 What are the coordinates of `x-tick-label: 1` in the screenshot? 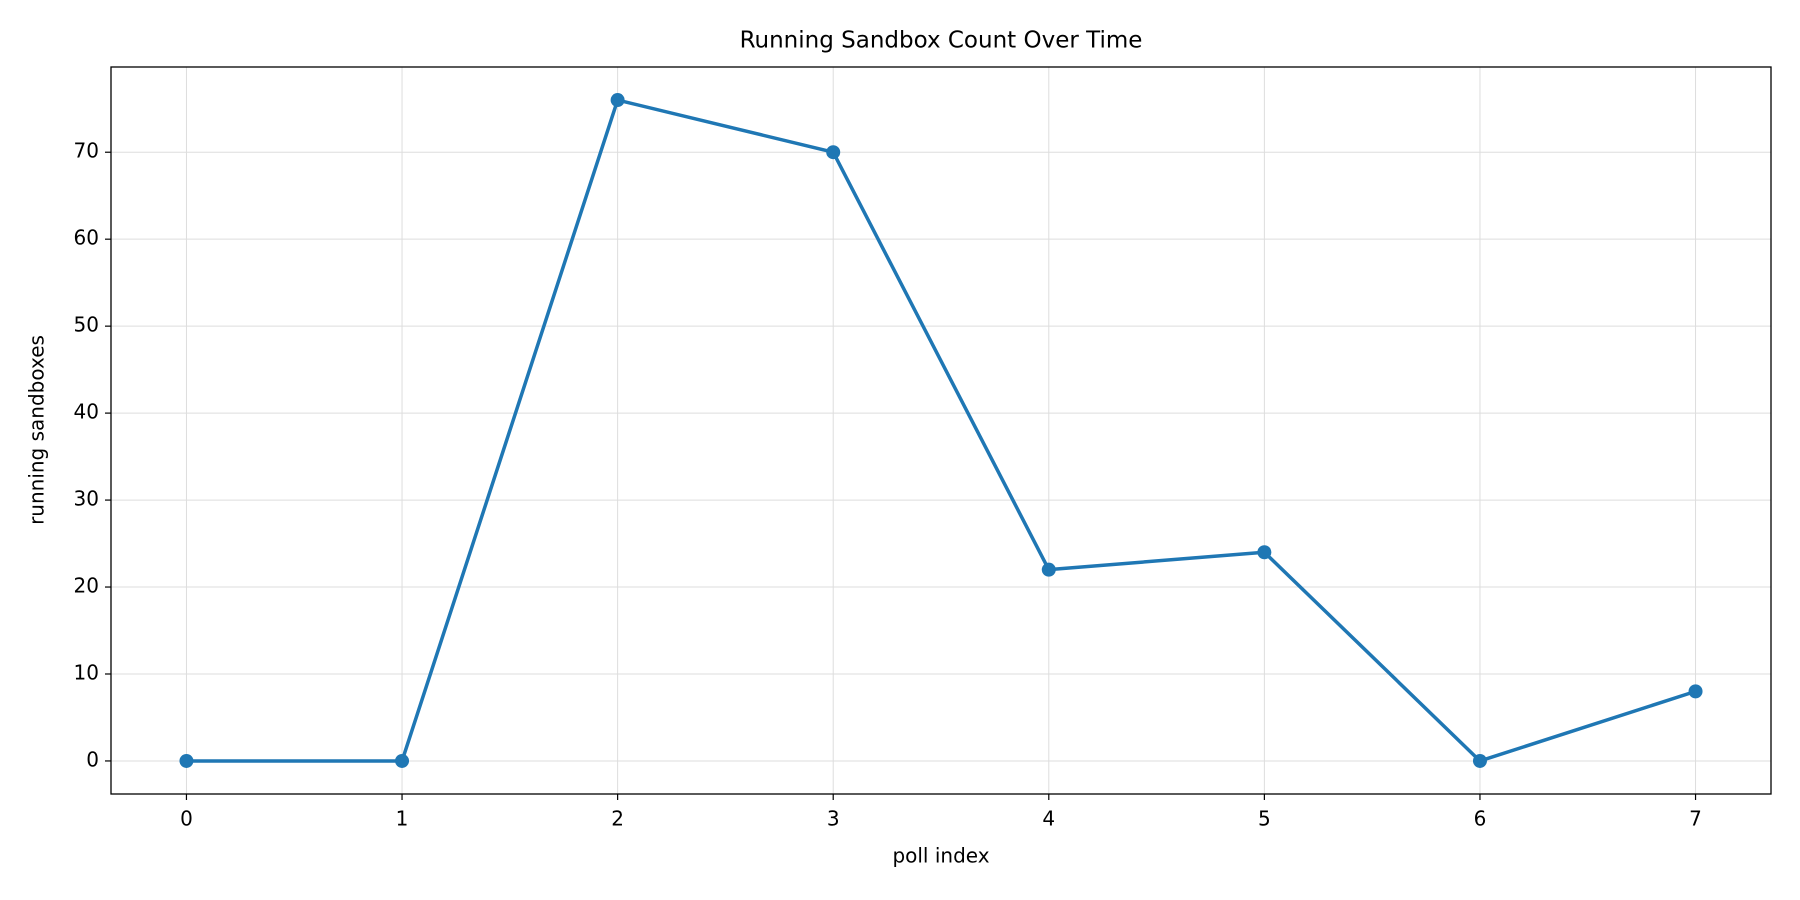 It's located at (402, 819).